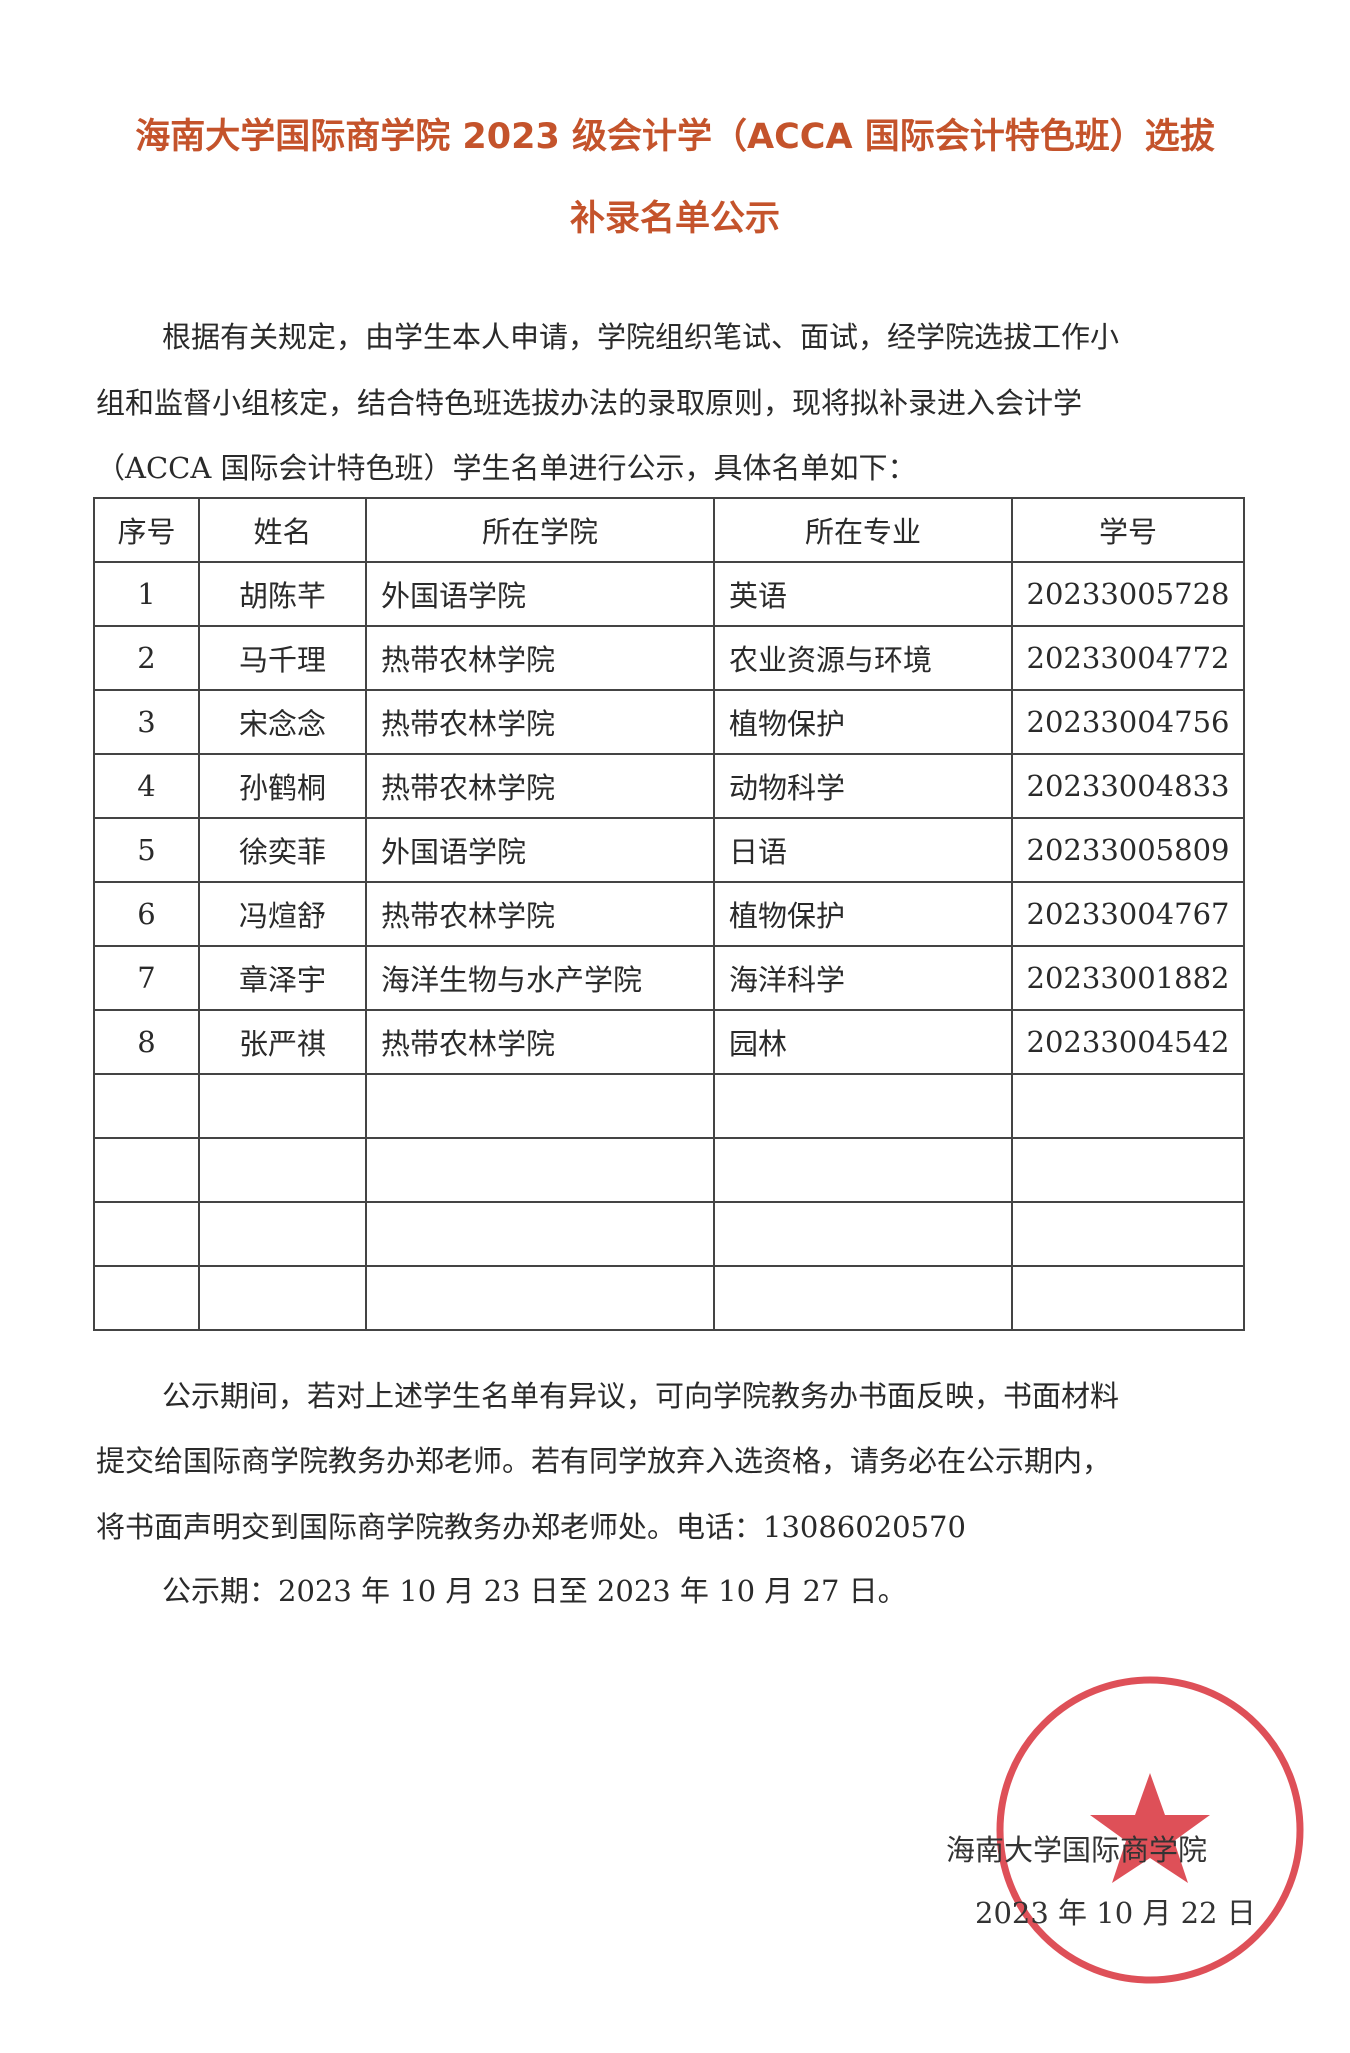 This screenshot has height=2053, width=1350. What do you see at coordinates (282, 850) in the screenshot?
I see `student-name-cell: 徐奕菲` at bounding box center [282, 850].